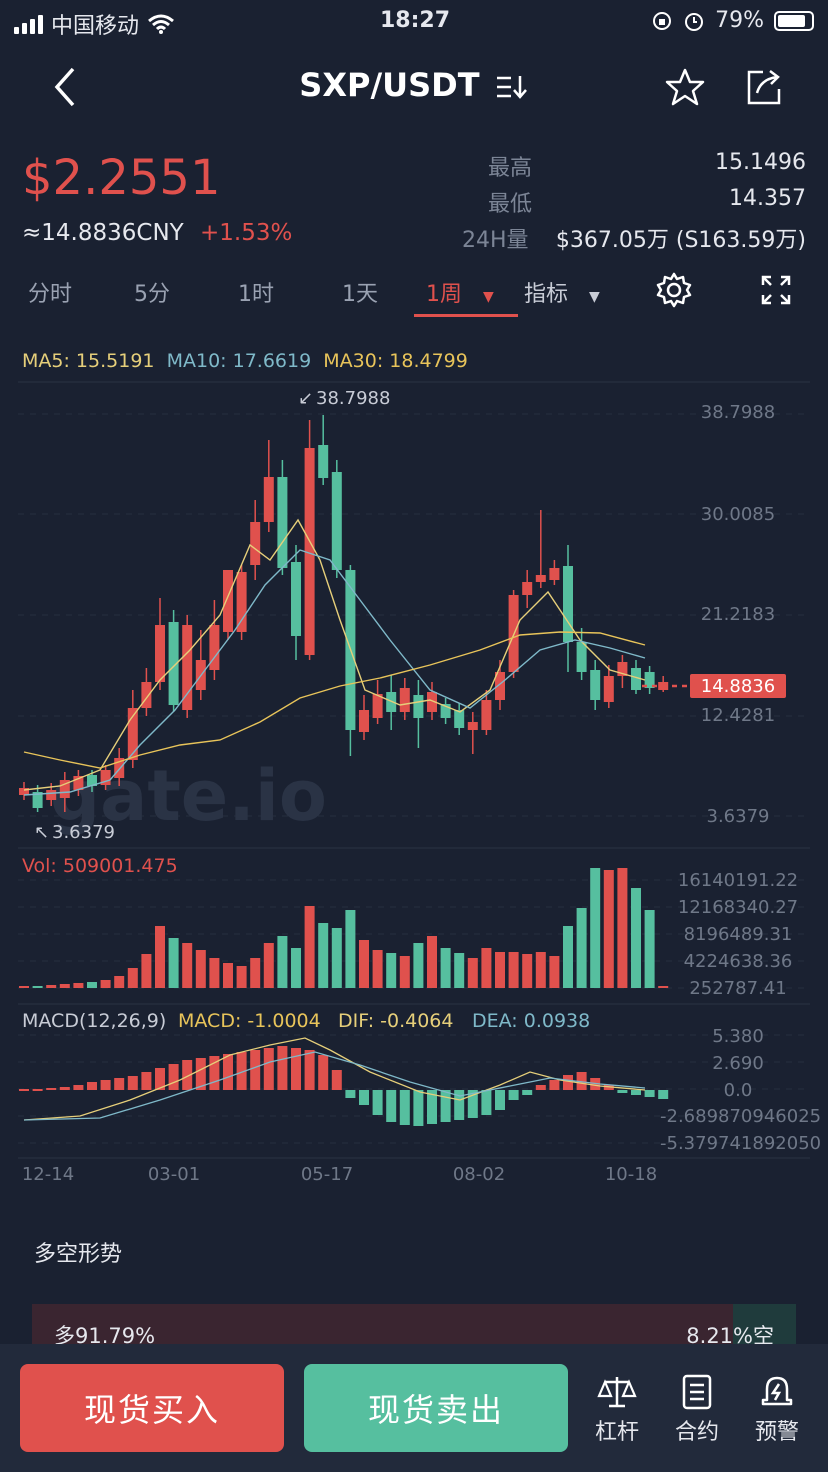  What do you see at coordinates (674, 290) in the screenshot?
I see `settings-button` at bounding box center [674, 290].